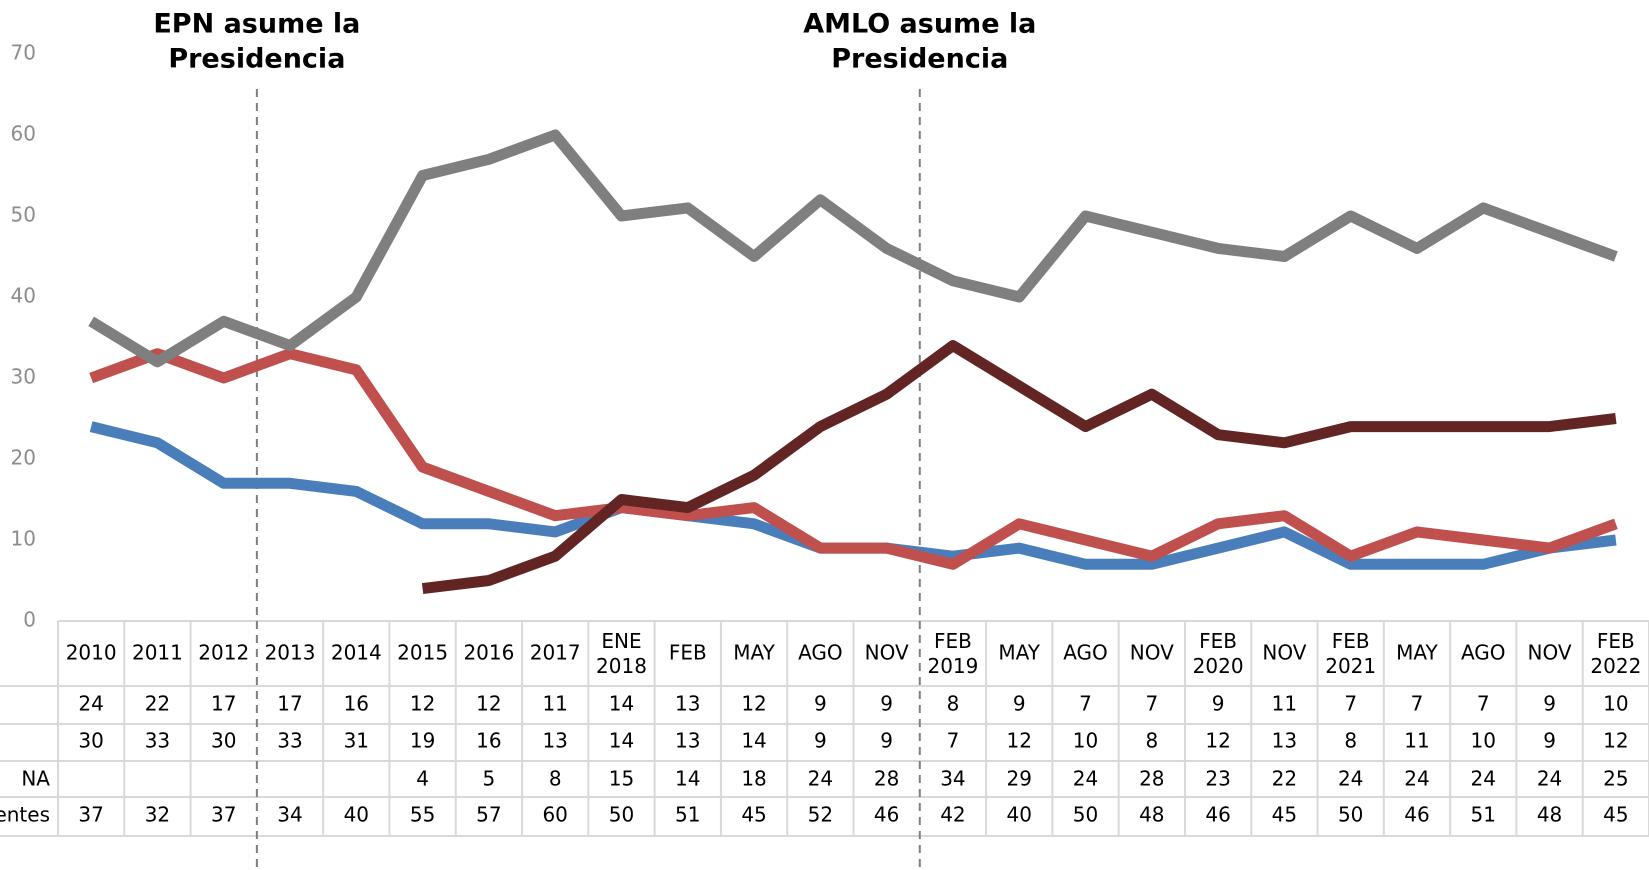 The image size is (1649, 870). I want to click on table-value: 42, so click(952, 815).